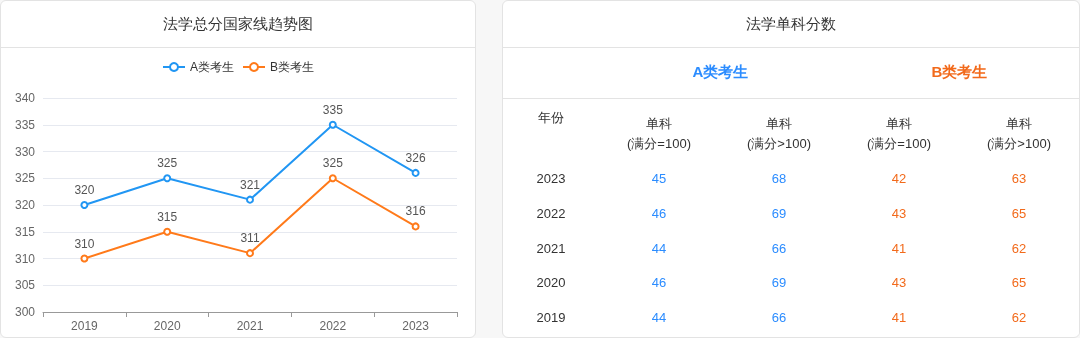  I want to click on y-tick-label: 2021, so click(551, 247).